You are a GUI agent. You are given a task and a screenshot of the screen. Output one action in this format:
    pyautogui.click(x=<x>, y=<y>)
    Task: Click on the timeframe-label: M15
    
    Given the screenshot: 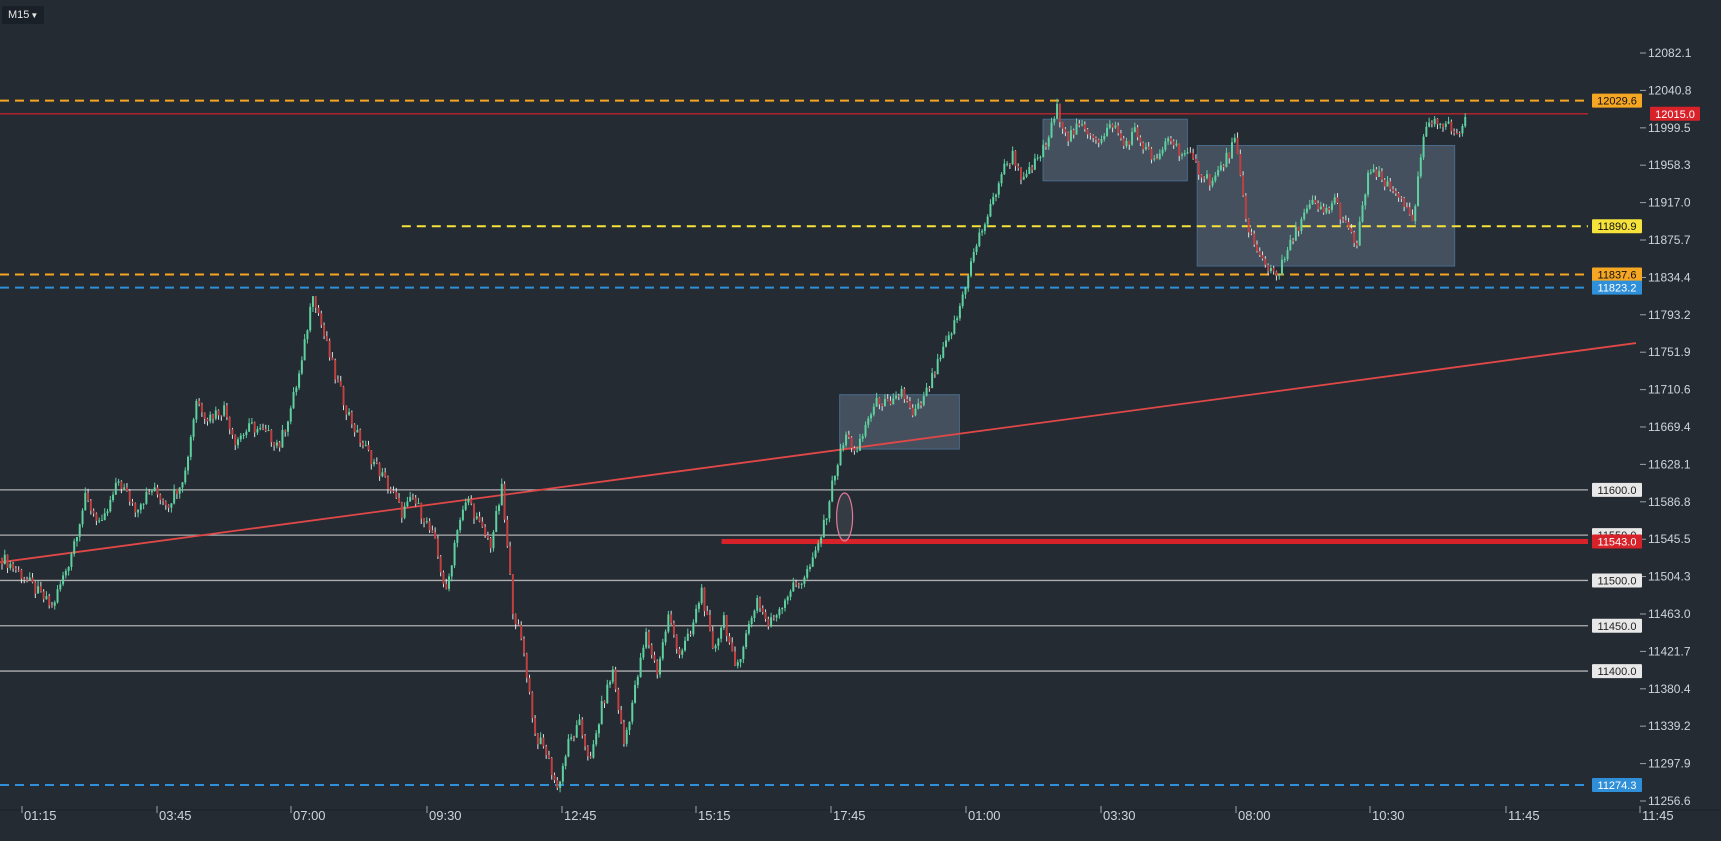 What is the action you would take?
    pyautogui.click(x=19, y=15)
    